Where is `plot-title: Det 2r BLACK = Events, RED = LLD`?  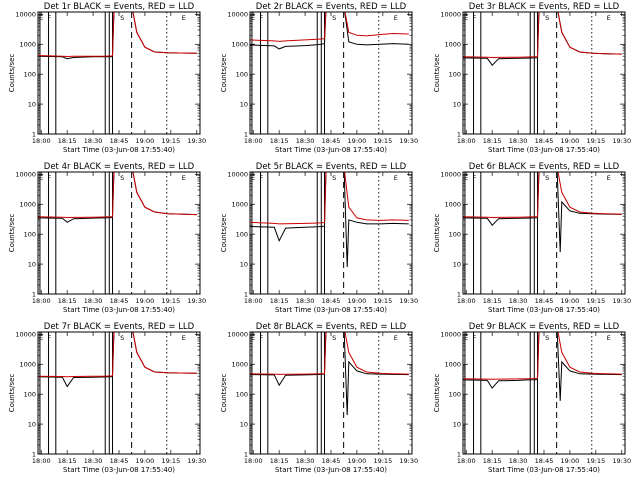
plot-title: Det 2r BLACK = Events, RED = LLD is located at coordinates (331, 7).